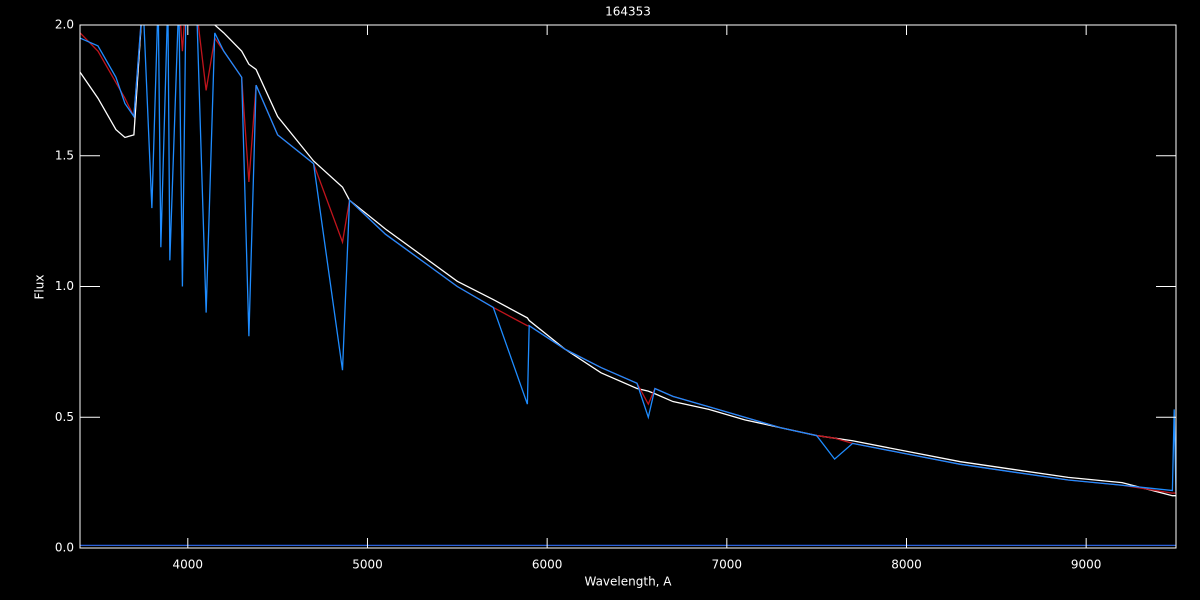  I want to click on x-tick-label: 5000, so click(367, 565).